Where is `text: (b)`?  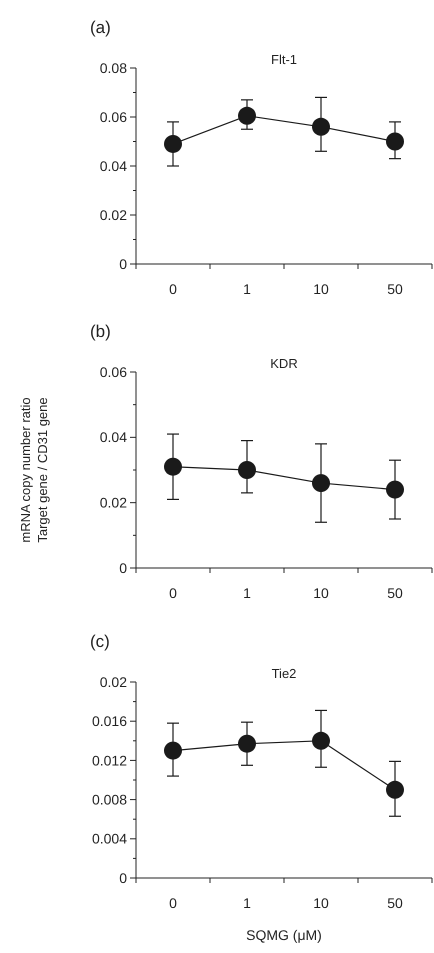
text: (b) is located at coordinates (100, 331).